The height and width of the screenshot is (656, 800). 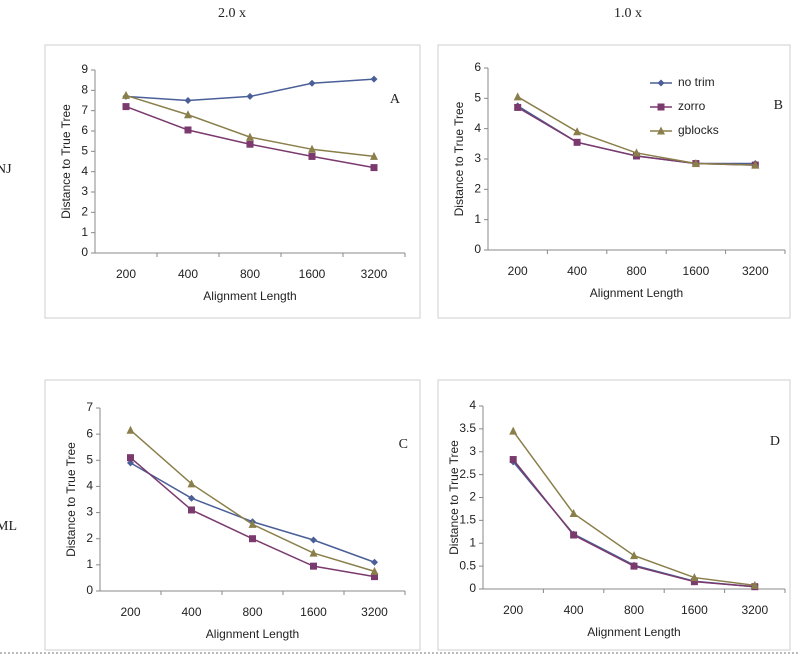 What do you see at coordinates (6, 169) in the screenshot?
I see `row-label: NJ` at bounding box center [6, 169].